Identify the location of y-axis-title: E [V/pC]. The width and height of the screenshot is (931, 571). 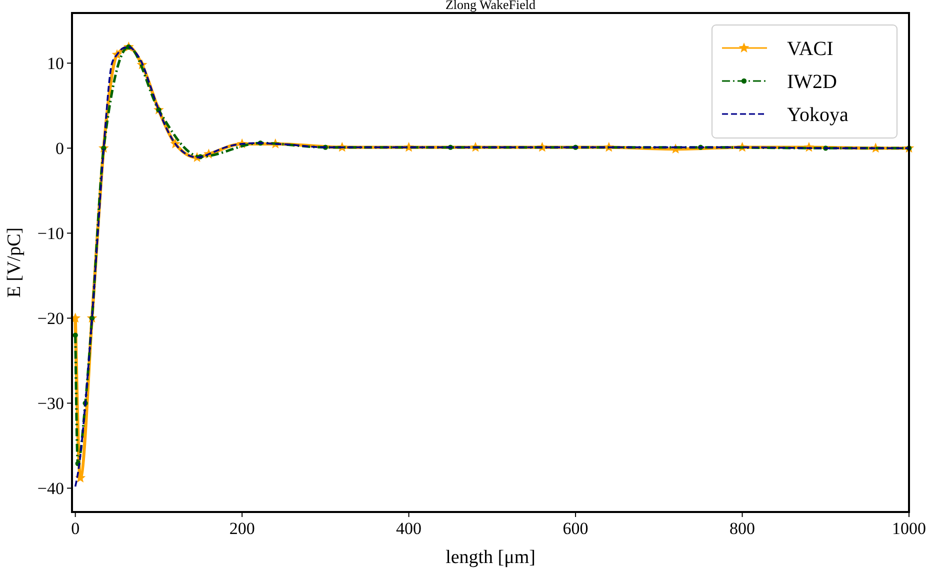
(14, 262).